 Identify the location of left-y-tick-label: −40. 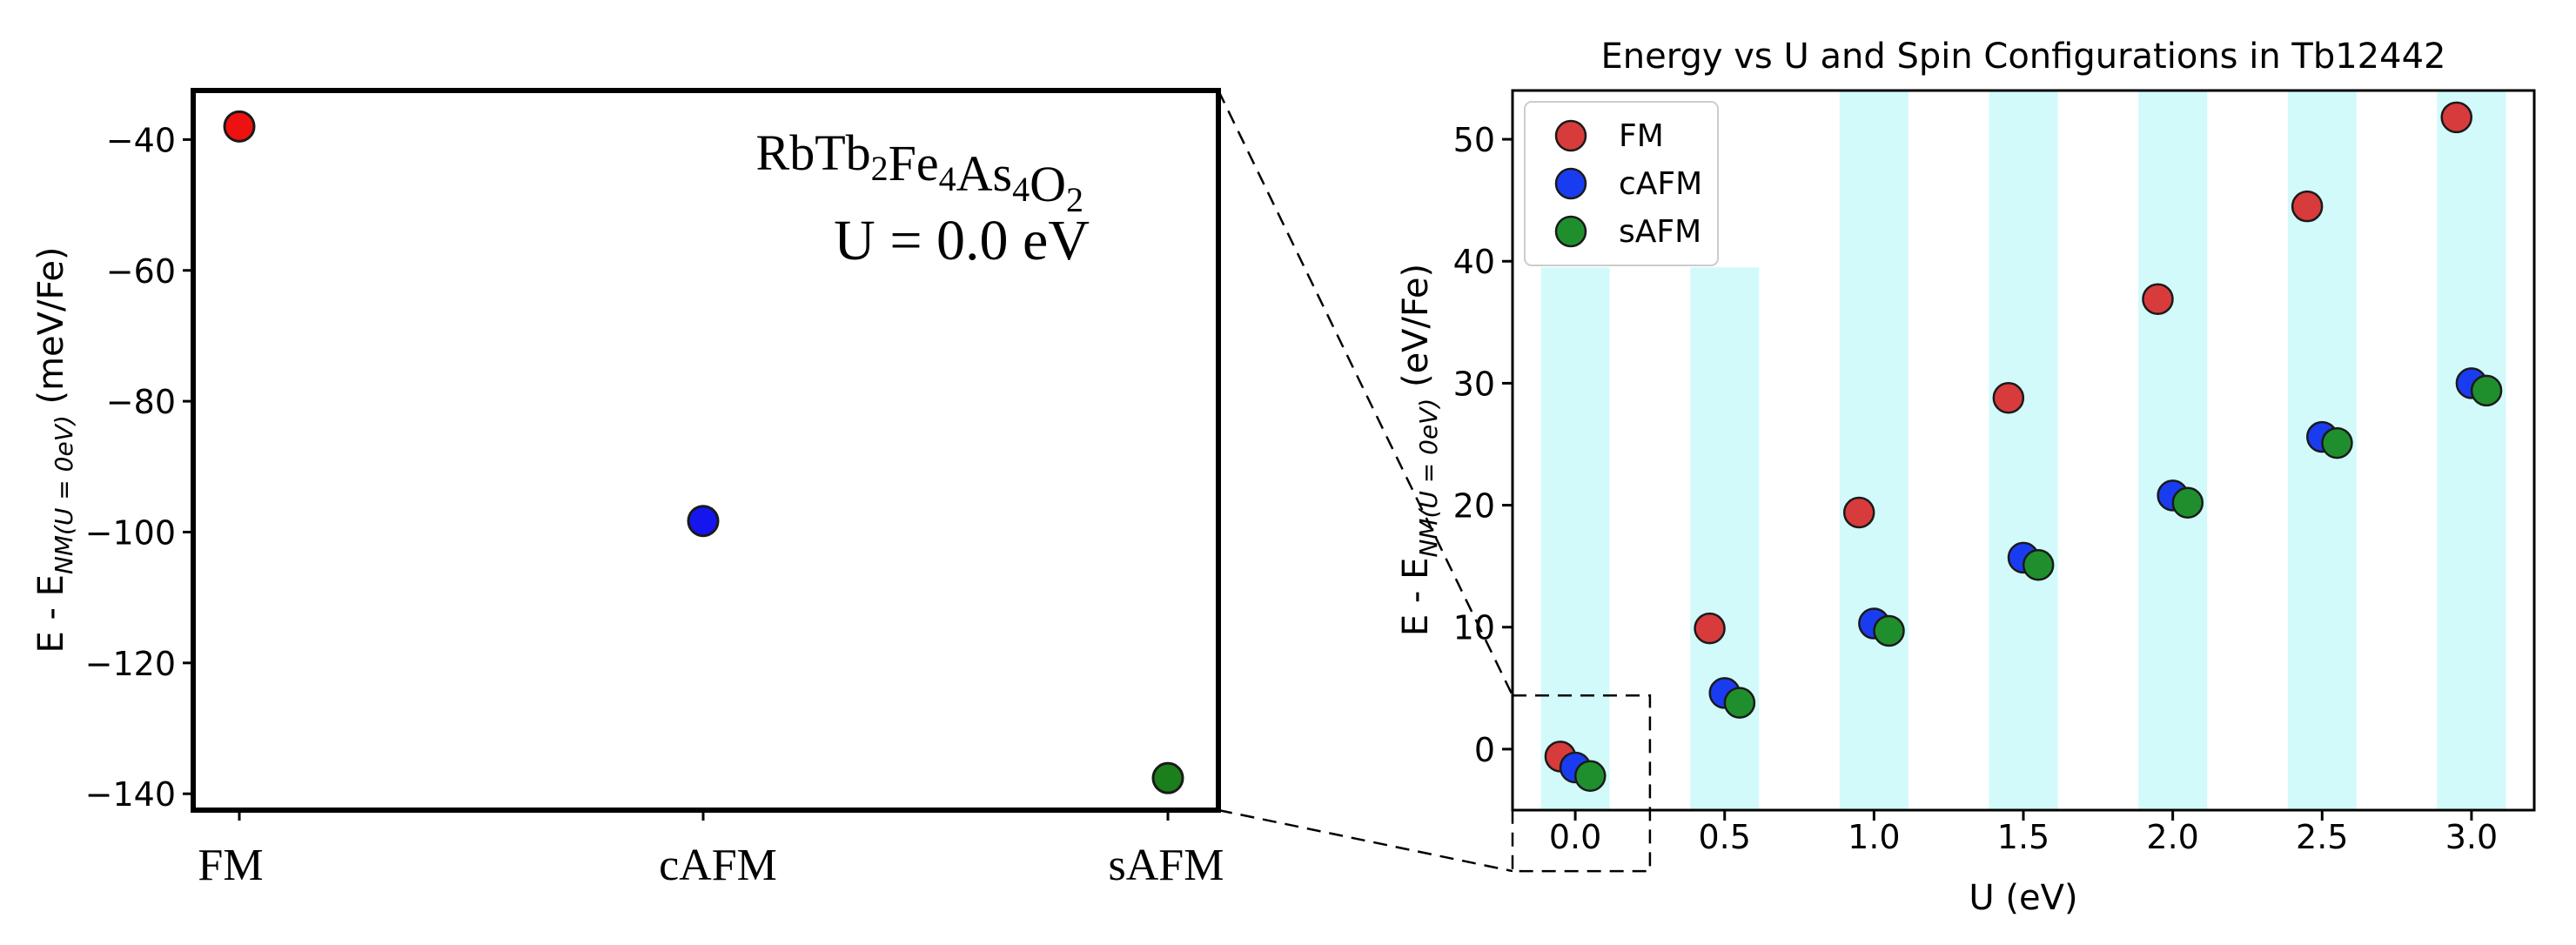
(141, 140).